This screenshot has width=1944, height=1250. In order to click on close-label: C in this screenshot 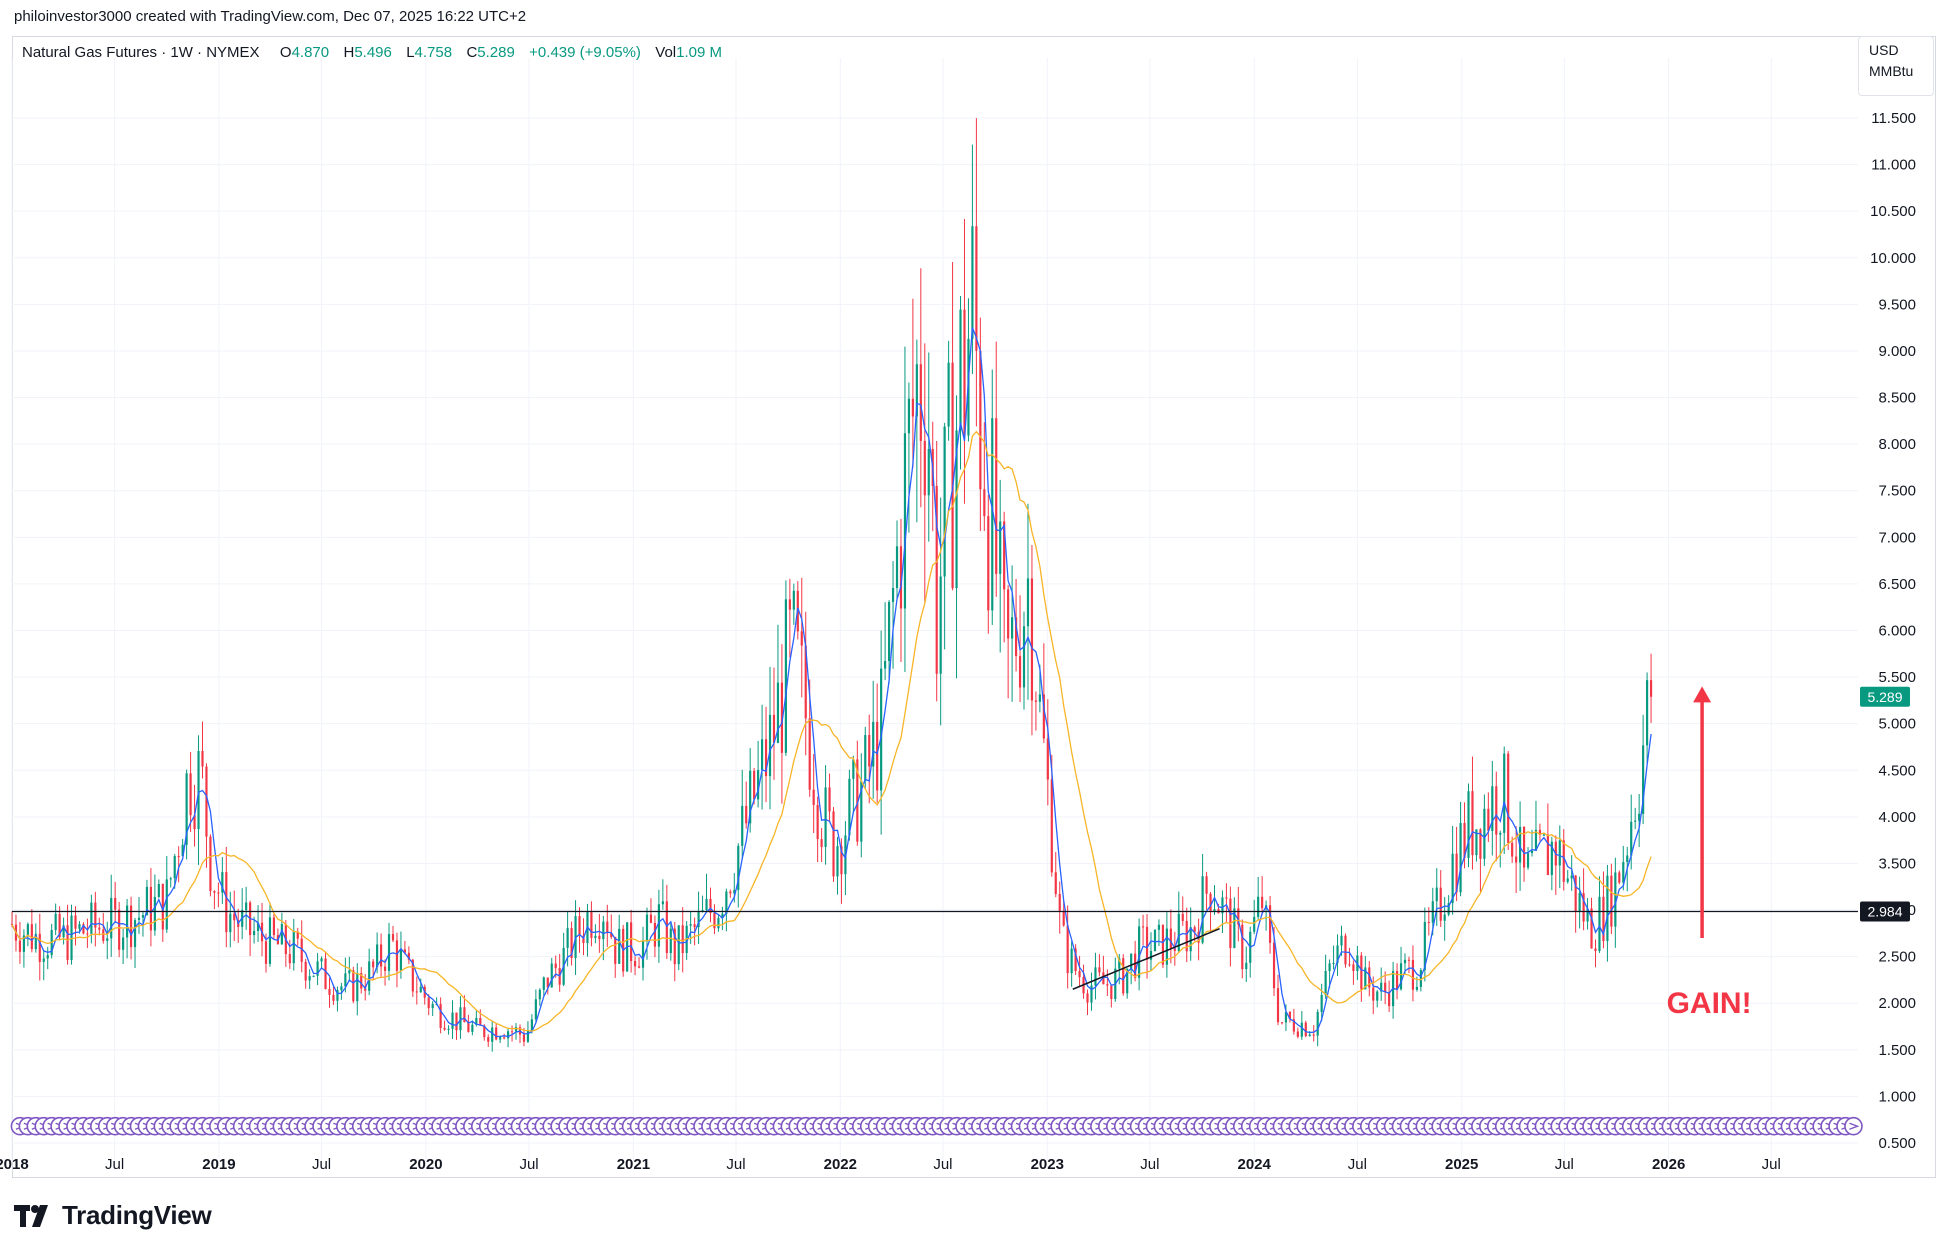, I will do `click(472, 52)`.